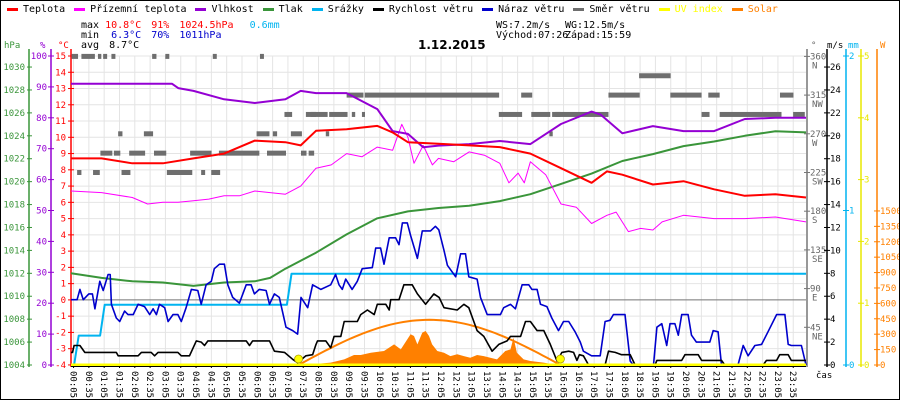 The image size is (900, 400). Describe the element at coordinates (817, 337) in the screenshot. I see `direction-name-label: NE` at that location.